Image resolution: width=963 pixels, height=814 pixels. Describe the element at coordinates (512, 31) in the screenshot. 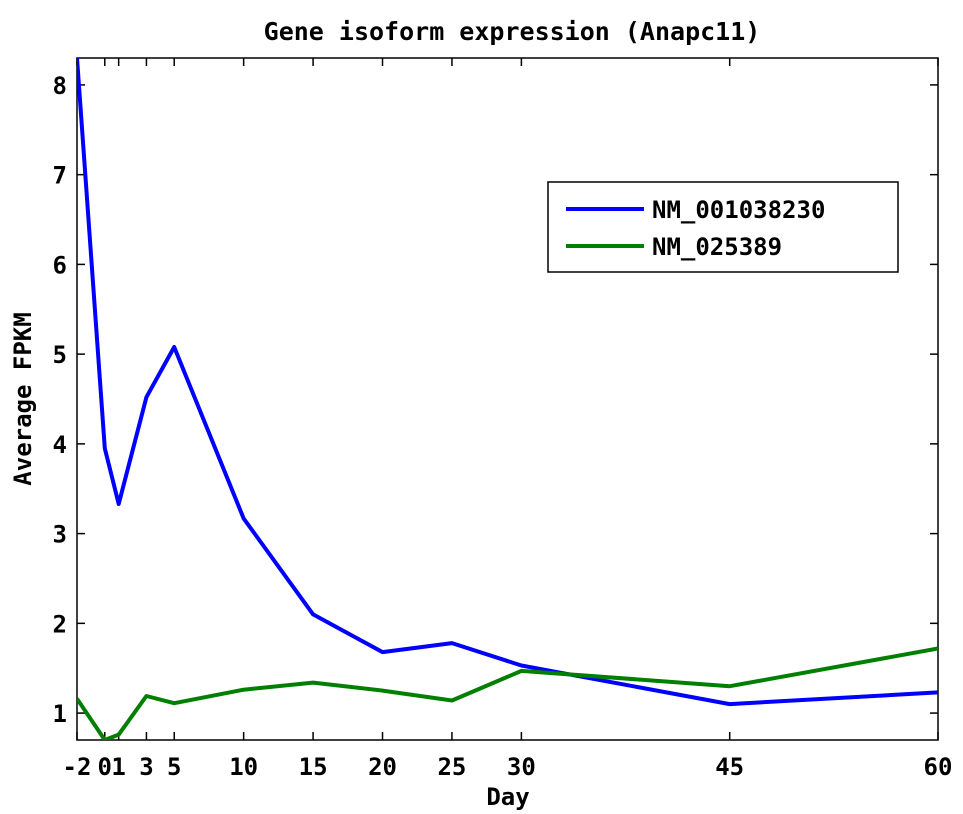

I see `chart-title: Gene isoform expression (Anapc11)` at that location.